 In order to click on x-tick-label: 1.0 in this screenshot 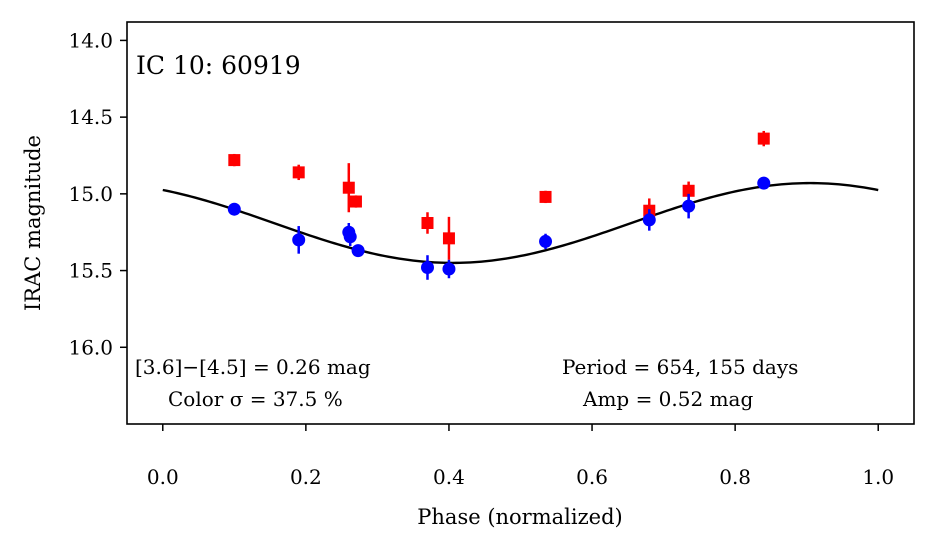, I will do `click(878, 477)`.